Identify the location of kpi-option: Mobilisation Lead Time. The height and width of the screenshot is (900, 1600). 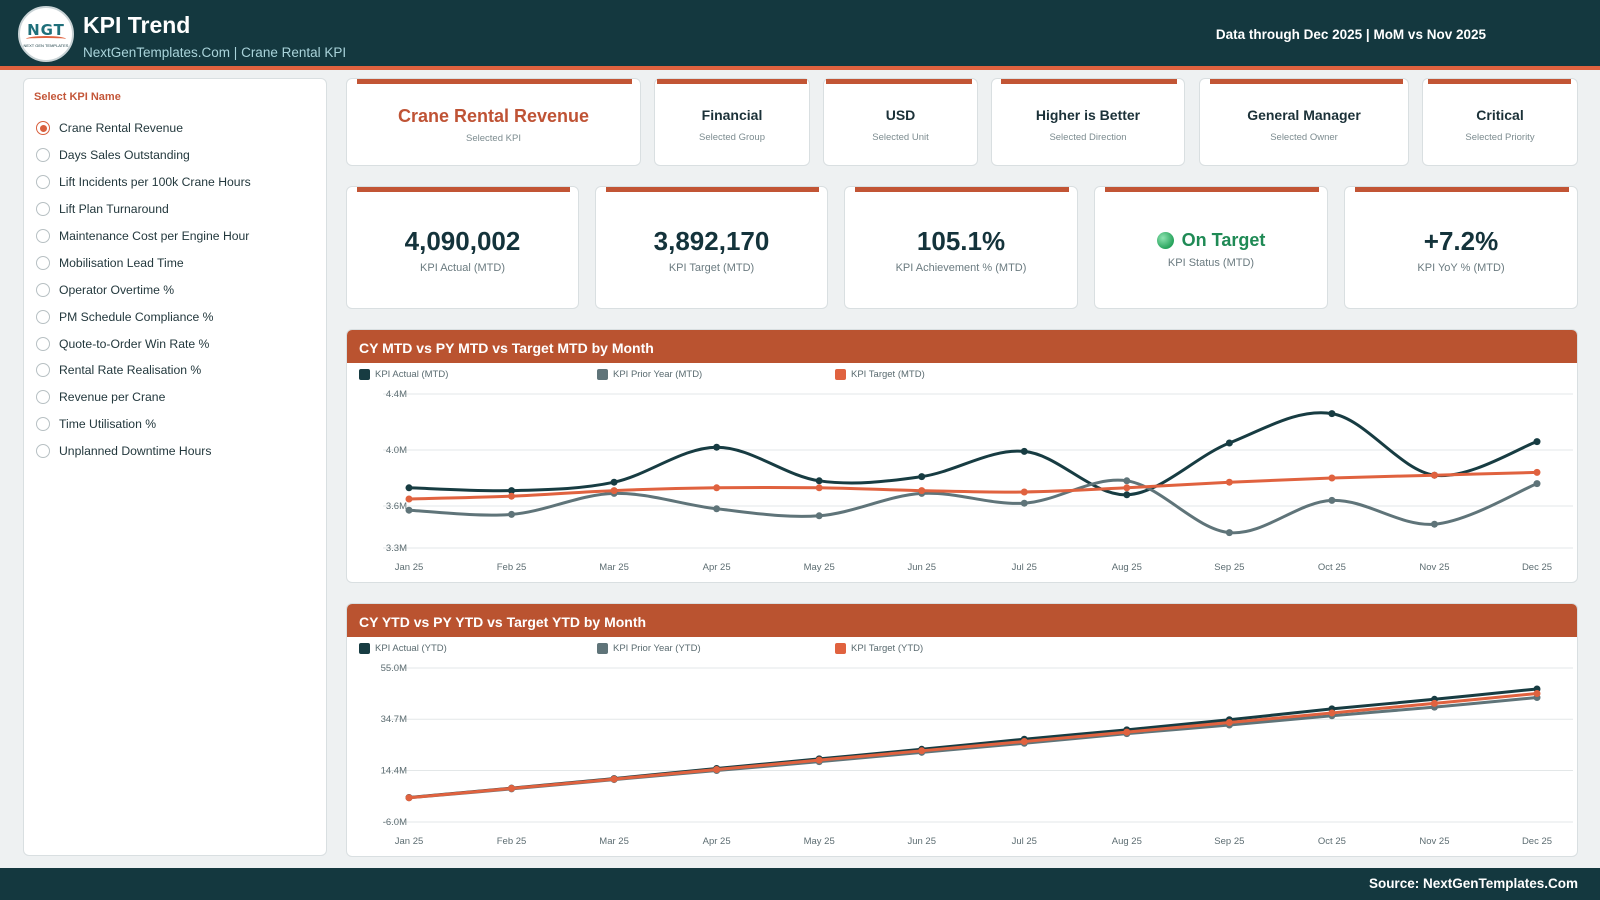
(143, 262).